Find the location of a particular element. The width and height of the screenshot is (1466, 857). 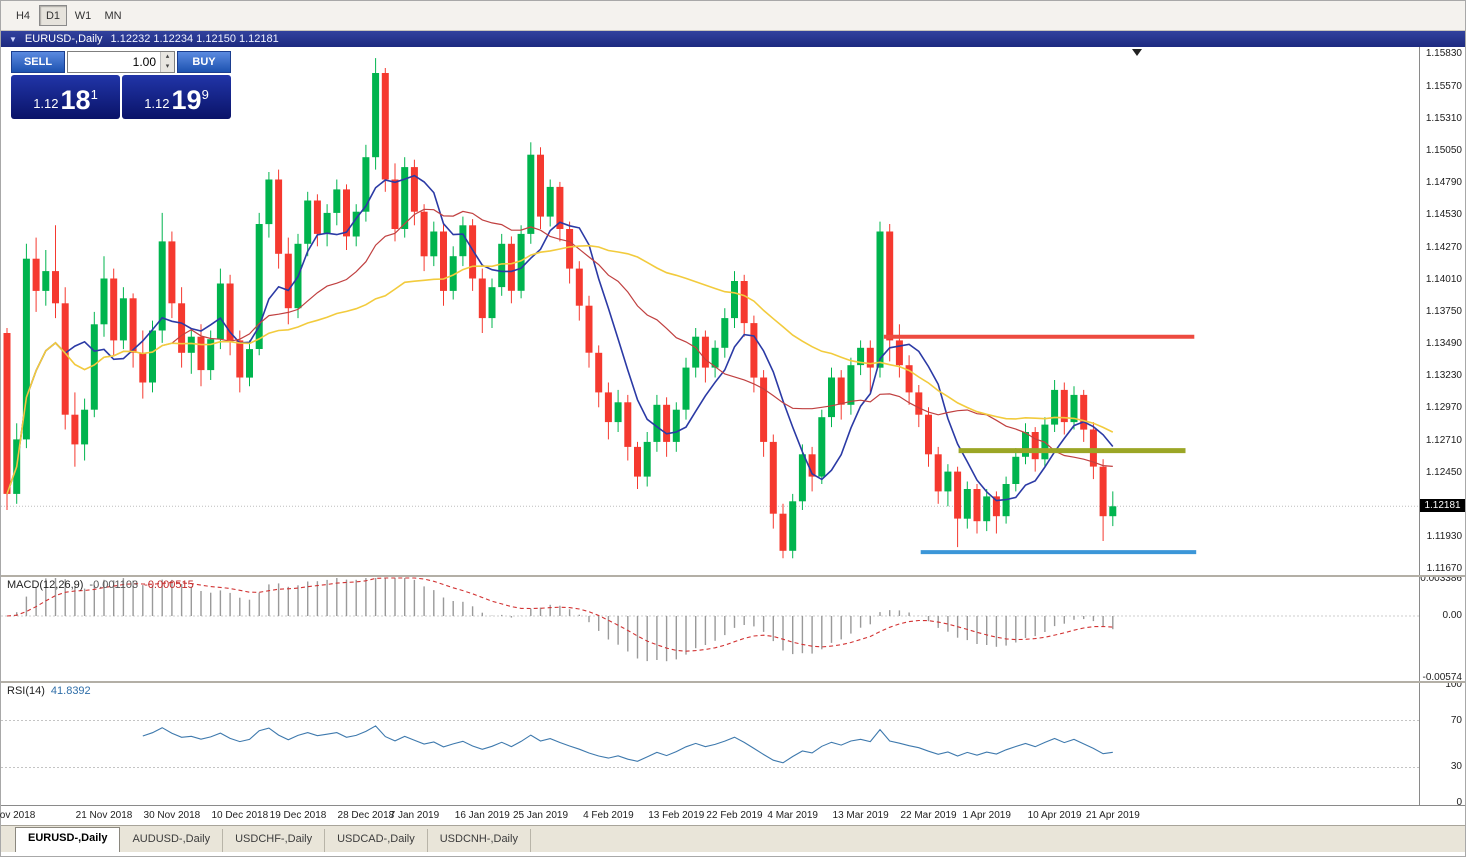

volume-control: ▴ ▾ is located at coordinates (121, 62).